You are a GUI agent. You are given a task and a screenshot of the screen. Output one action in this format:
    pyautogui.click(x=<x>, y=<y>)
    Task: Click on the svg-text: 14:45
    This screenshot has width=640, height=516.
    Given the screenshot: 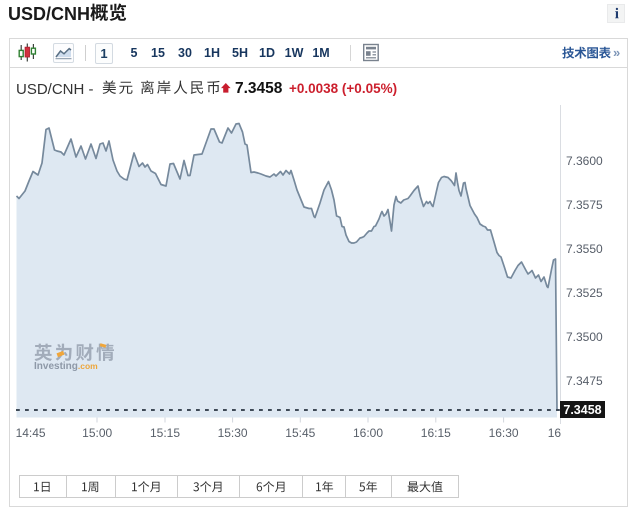 What is the action you would take?
    pyautogui.click(x=31, y=433)
    